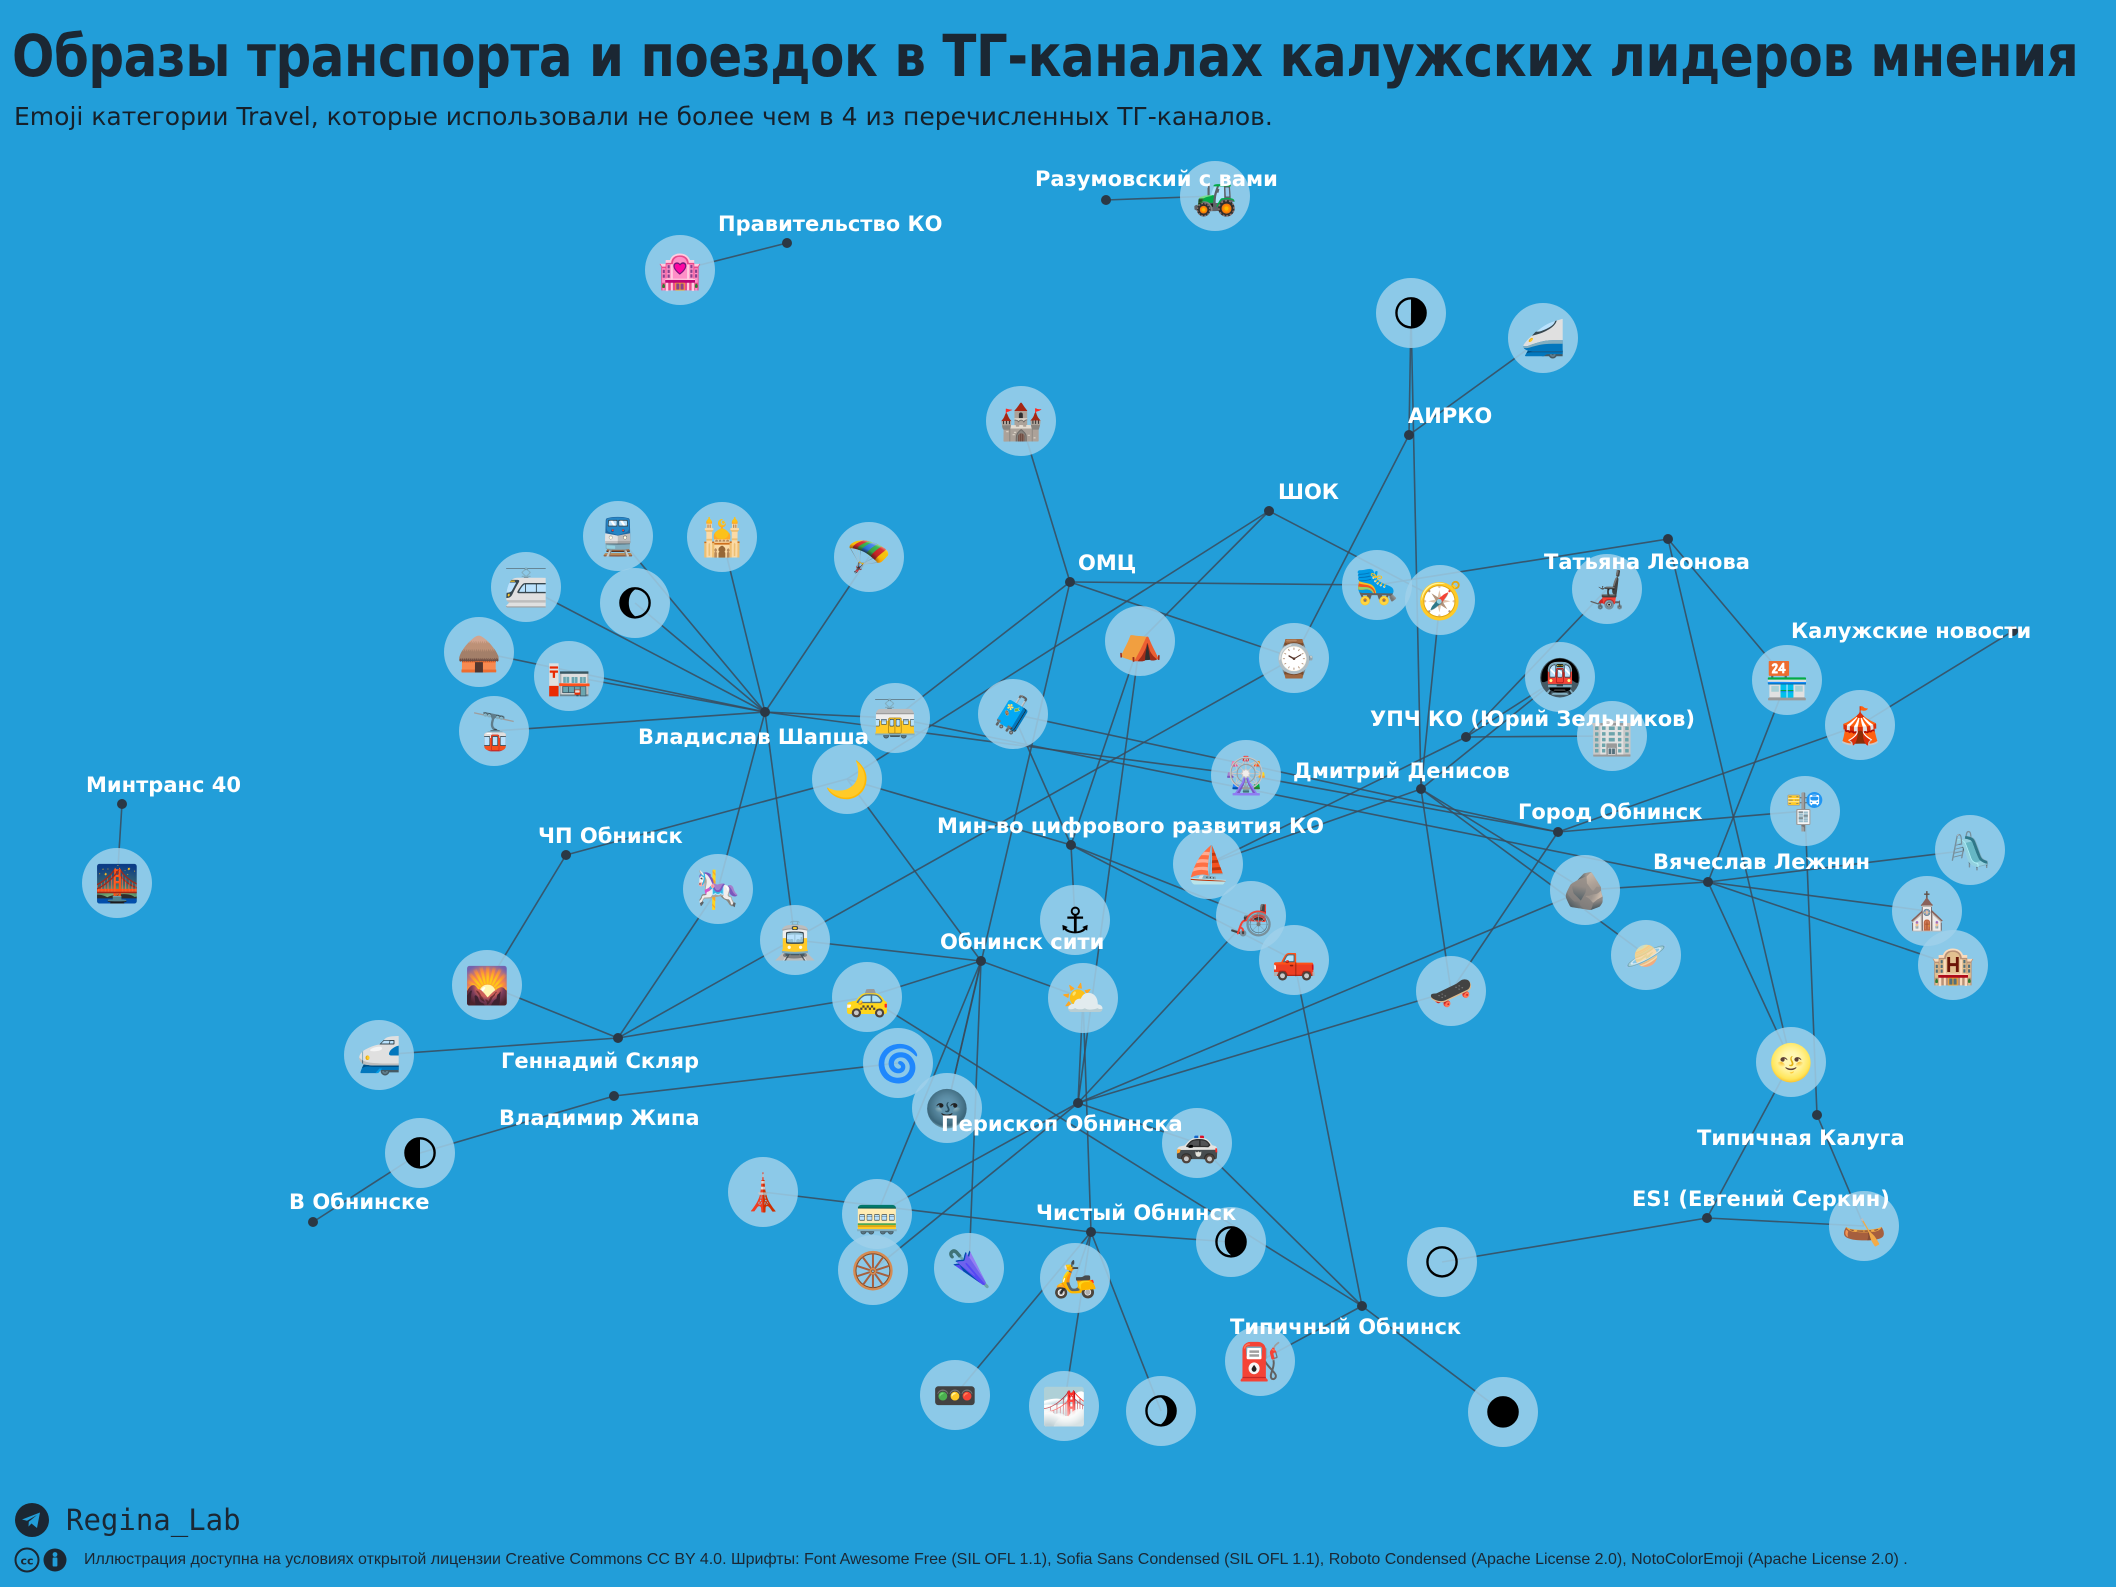 This screenshot has height=1587, width=2116. What do you see at coordinates (981, 961) in the screenshot?
I see `channel-obninsk-city-dot` at bounding box center [981, 961].